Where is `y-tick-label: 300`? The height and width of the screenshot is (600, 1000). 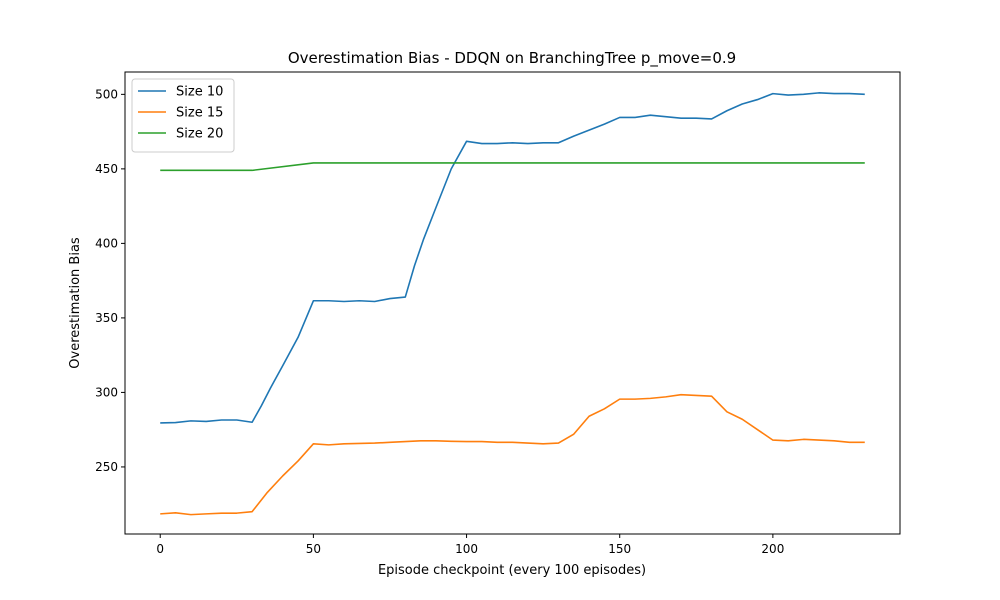
y-tick-label: 300 is located at coordinates (106, 392).